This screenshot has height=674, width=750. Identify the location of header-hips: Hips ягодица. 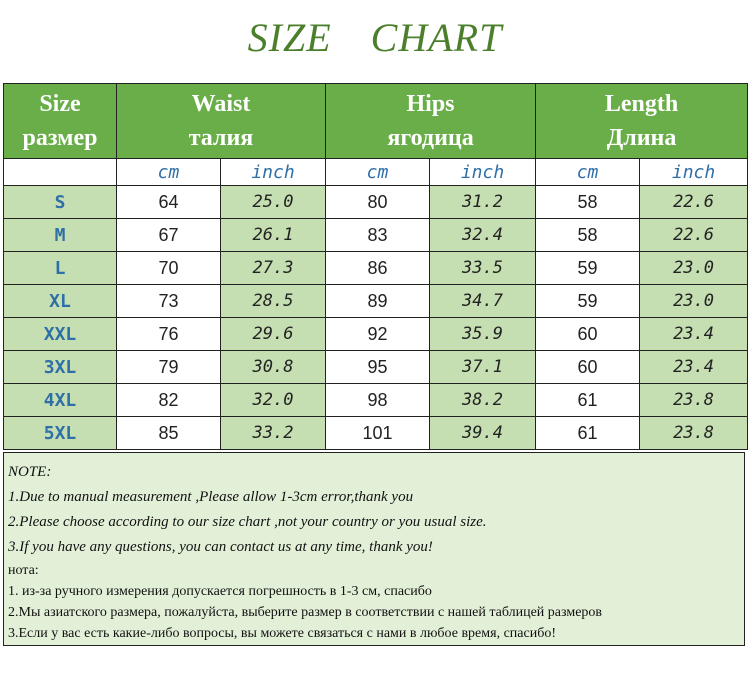
(431, 121).